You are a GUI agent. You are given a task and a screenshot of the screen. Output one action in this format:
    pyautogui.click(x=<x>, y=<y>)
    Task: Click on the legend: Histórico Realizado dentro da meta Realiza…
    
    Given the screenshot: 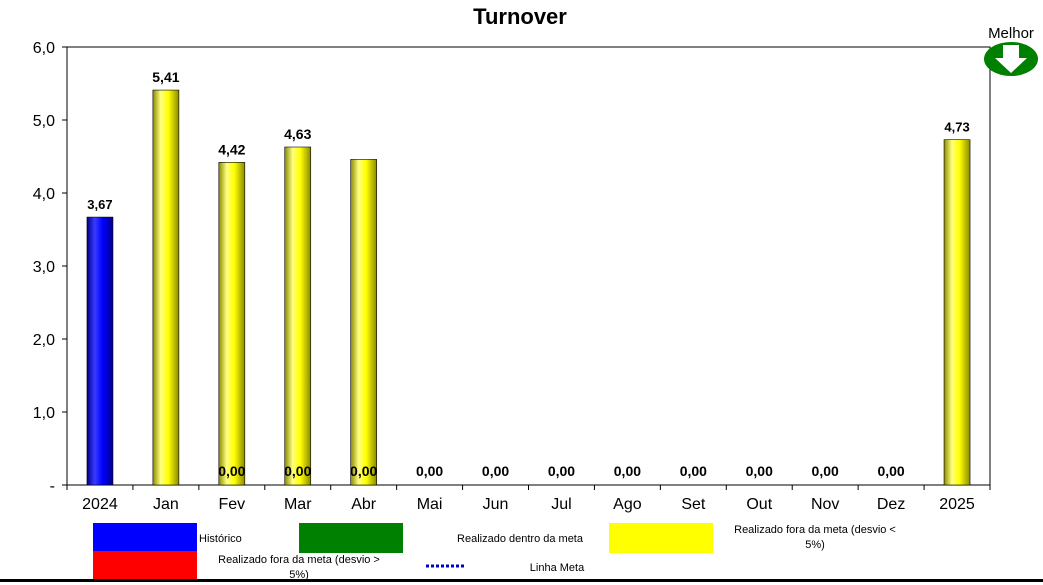 What is the action you would take?
    pyautogui.click(x=494, y=552)
    